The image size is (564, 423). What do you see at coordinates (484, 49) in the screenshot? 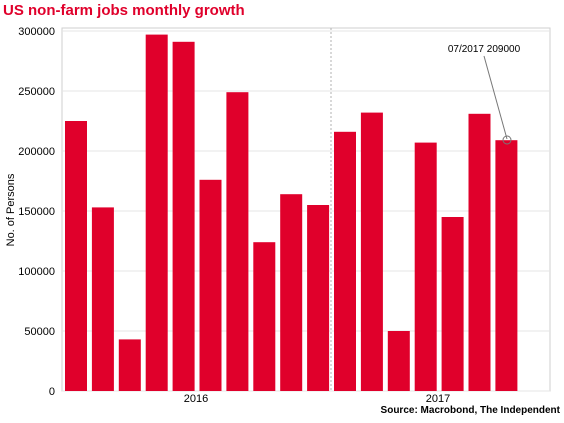
I see `annotation-label: 07/2017 209000` at bounding box center [484, 49].